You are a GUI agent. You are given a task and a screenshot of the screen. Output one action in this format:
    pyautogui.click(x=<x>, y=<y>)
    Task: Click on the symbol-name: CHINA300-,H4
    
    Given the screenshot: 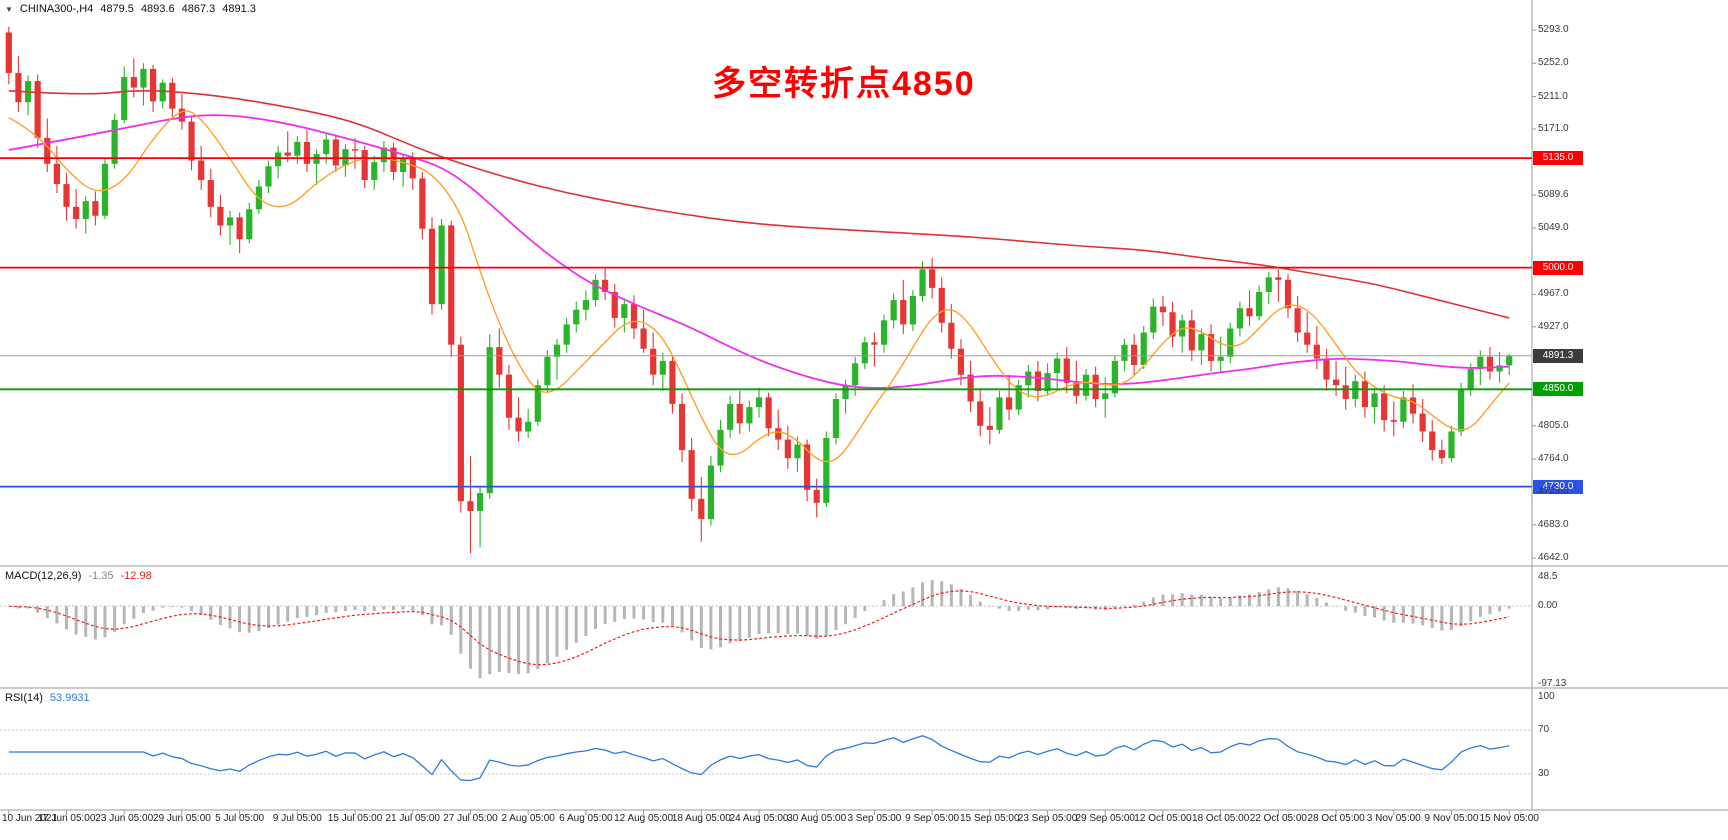 What is the action you would take?
    pyautogui.click(x=56, y=9)
    